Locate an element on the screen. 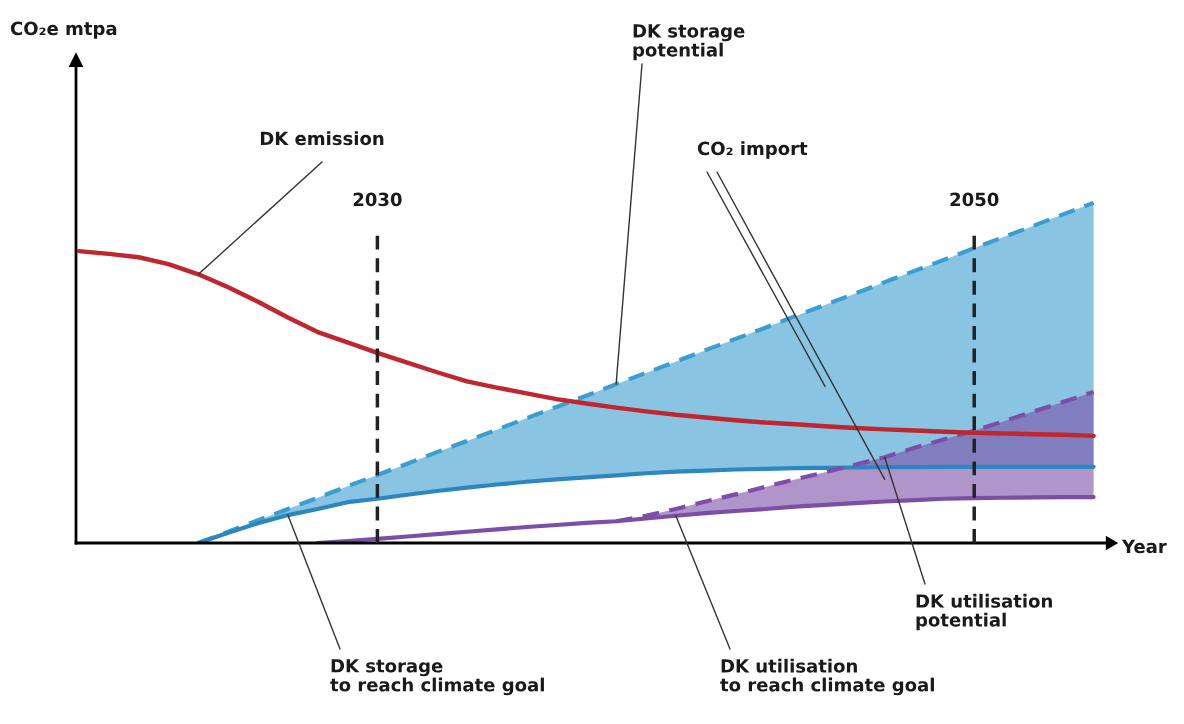 The width and height of the screenshot is (1184, 724). text: DK storage potential is located at coordinates (689, 42).